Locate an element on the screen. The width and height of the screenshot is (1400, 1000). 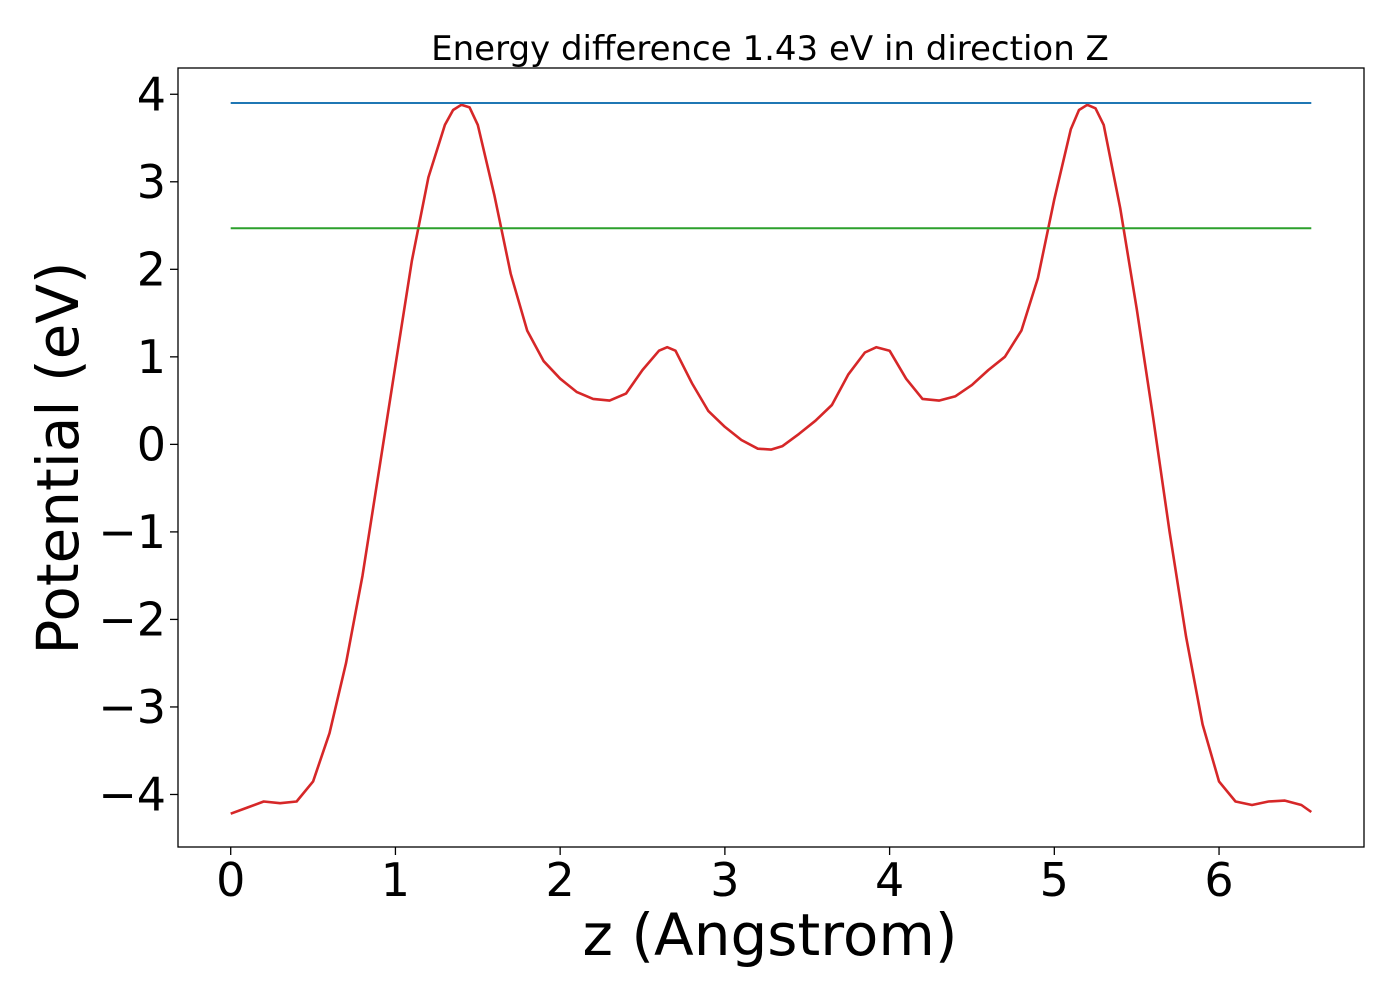
x-tick-label: 4 is located at coordinates (889, 880).